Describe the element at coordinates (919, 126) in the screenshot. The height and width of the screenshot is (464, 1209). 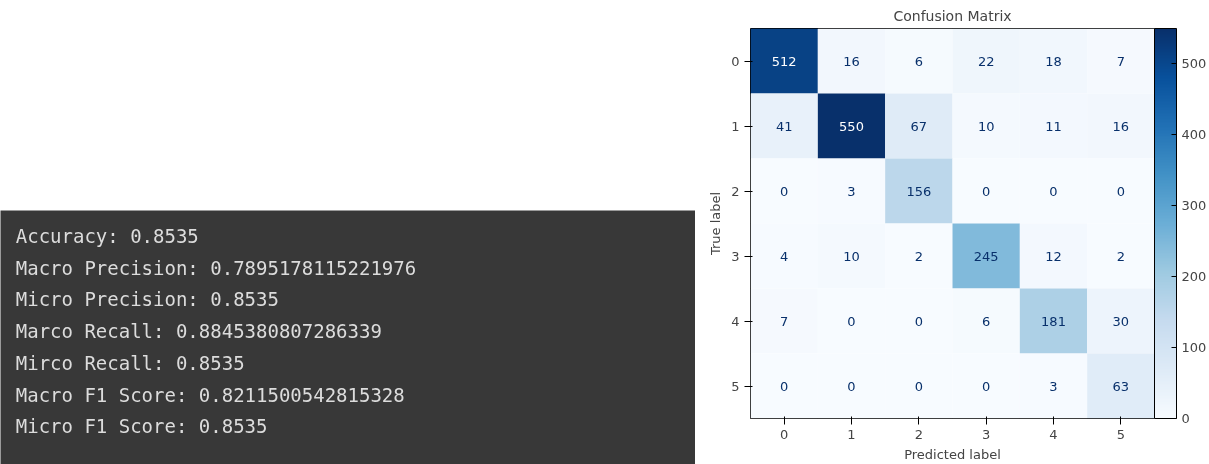
I see `data-label: 67` at that location.